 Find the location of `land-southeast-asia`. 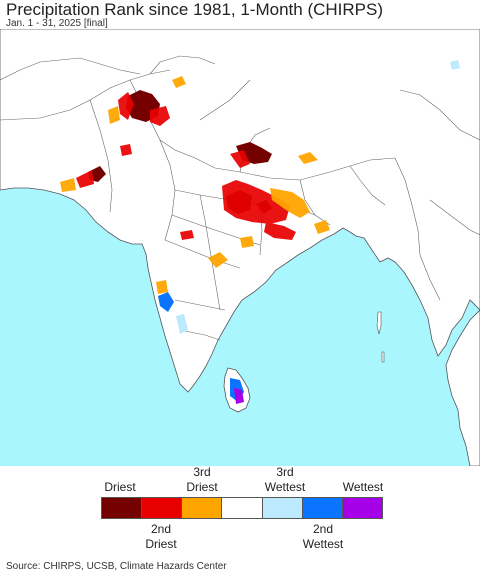

land-southeast-asia is located at coordinates (462, 387).